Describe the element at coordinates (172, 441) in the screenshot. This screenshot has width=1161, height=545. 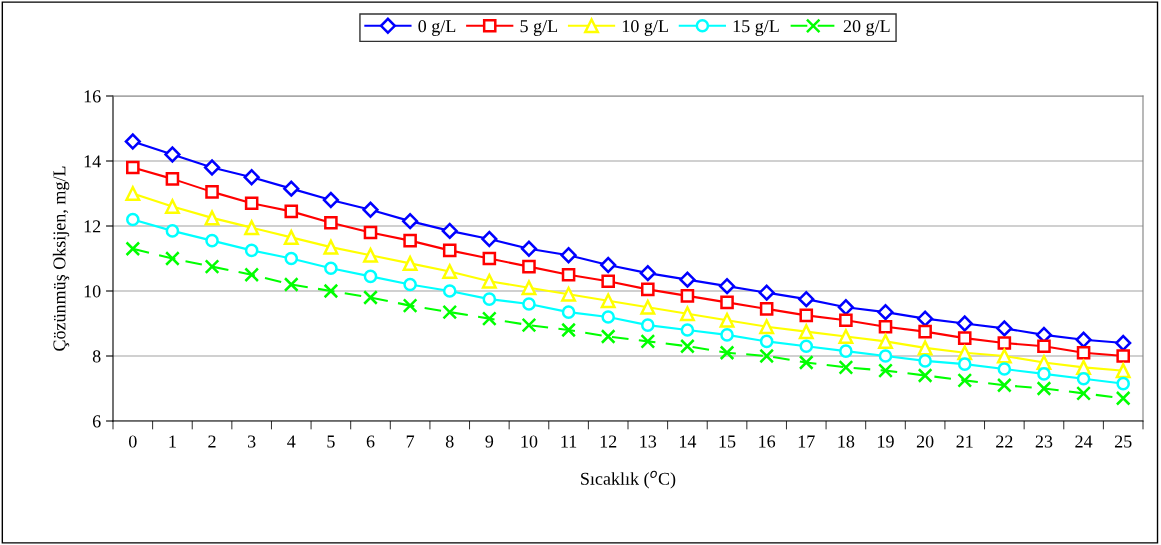
I see `x-tick-label: 1` at that location.